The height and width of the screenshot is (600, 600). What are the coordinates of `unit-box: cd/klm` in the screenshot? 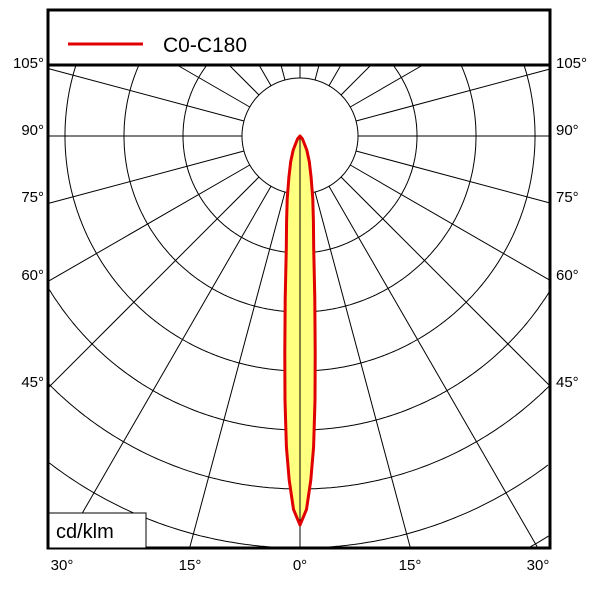 It's located at (97, 530).